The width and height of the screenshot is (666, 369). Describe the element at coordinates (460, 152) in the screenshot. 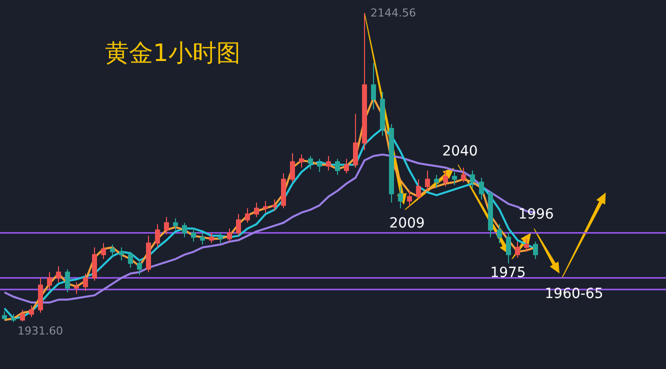

I see `annotation: 2040` at that location.